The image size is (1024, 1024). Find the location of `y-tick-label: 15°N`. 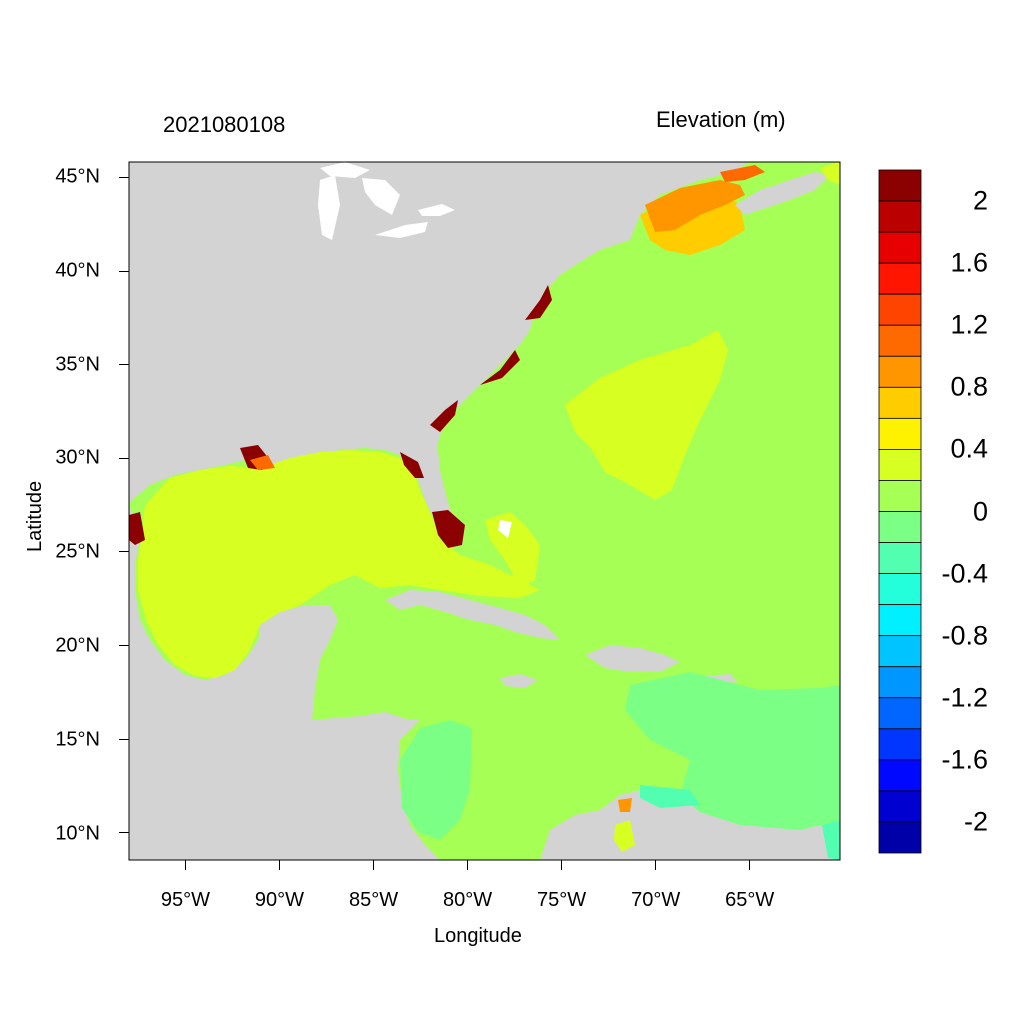

y-tick-label: 15°N is located at coordinates (77, 739).